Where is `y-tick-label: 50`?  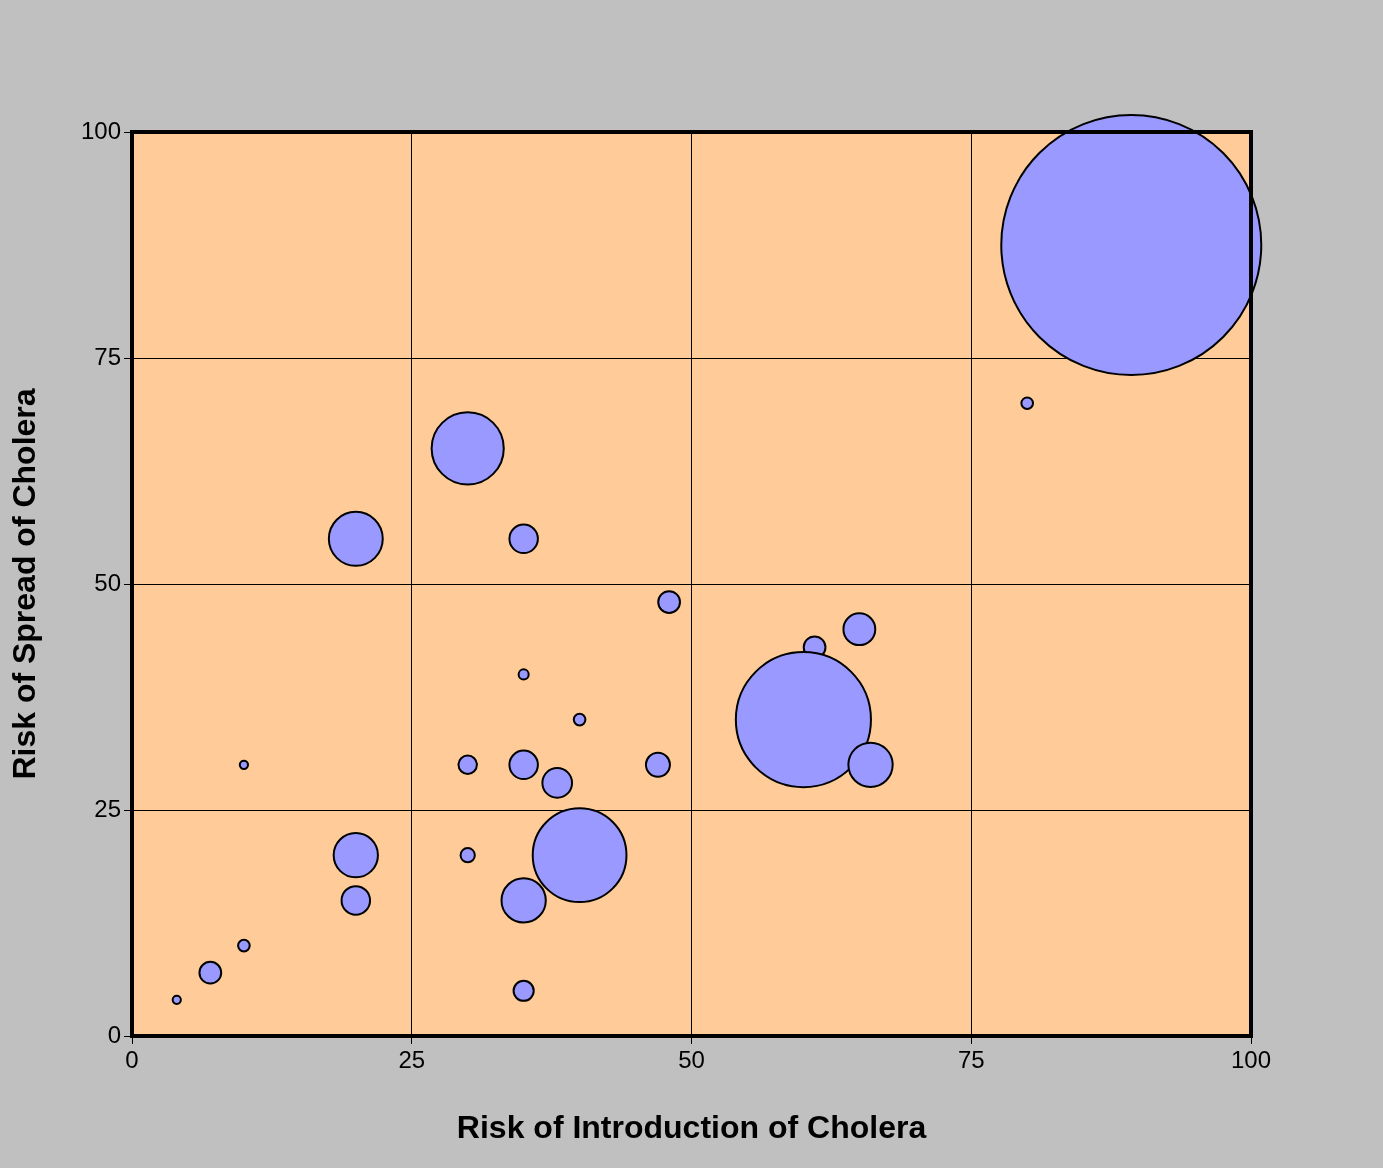 y-tick-label: 50 is located at coordinates (107, 582).